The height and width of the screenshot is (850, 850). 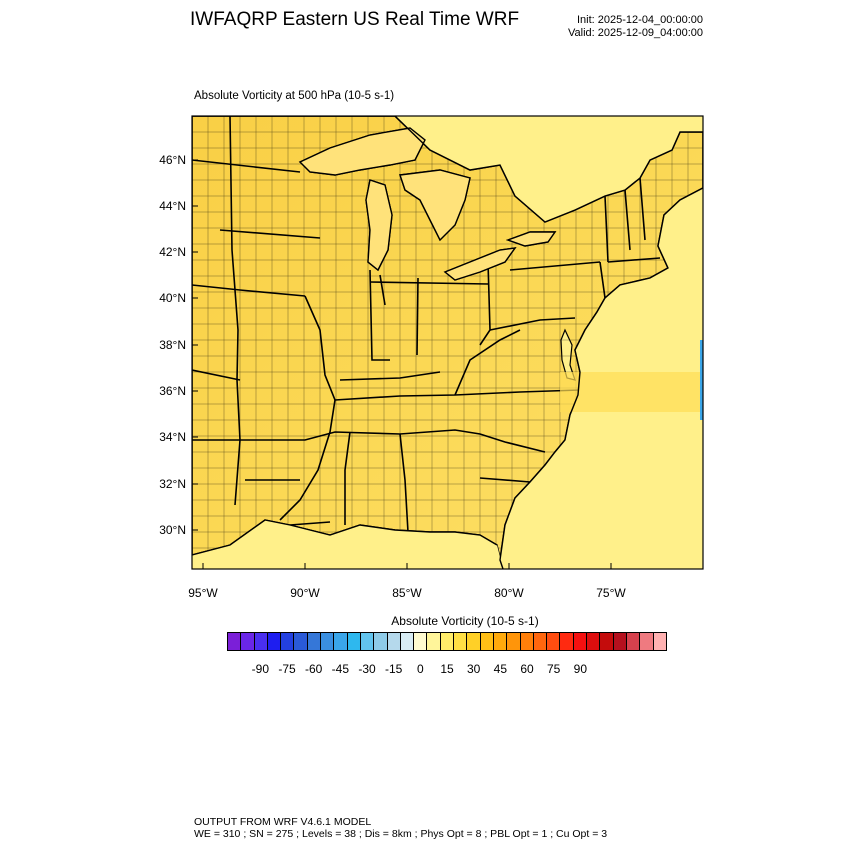 I want to click on lat-label: 34°N, so click(x=172, y=437).